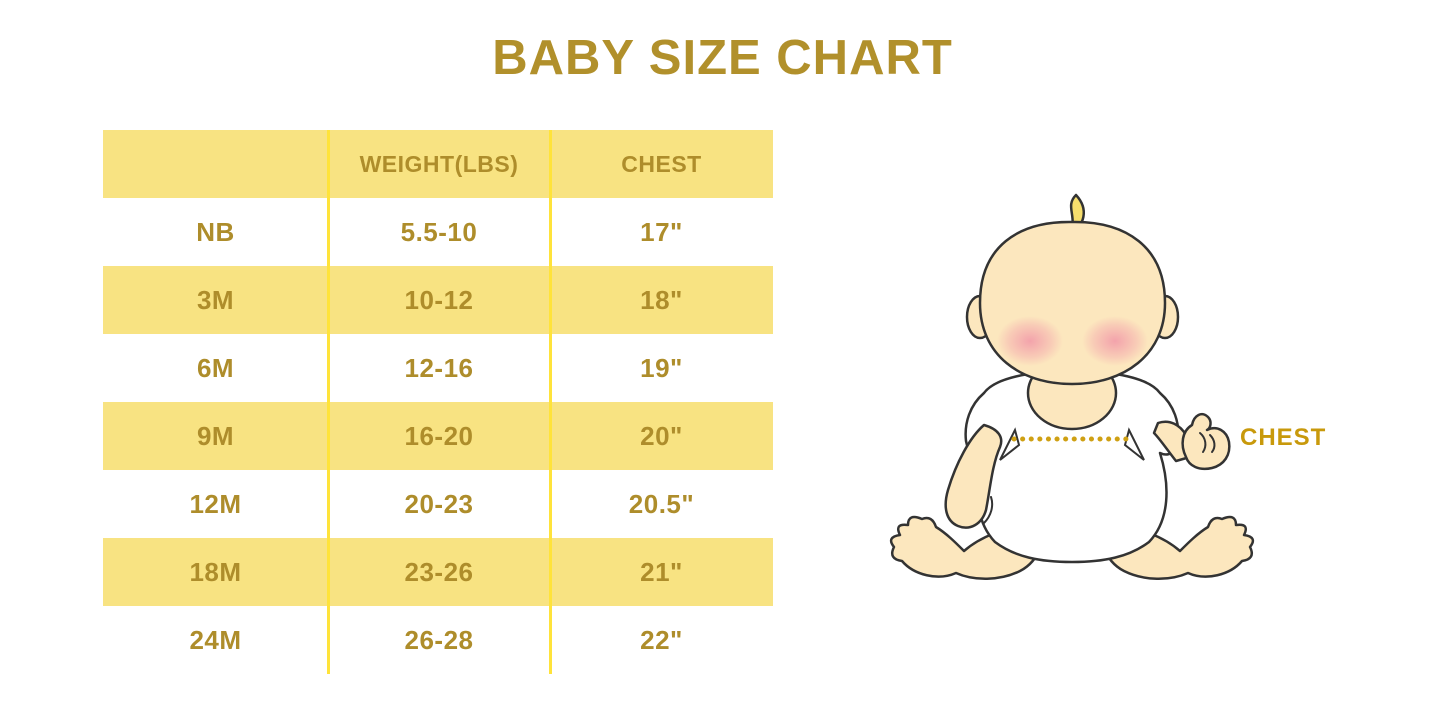 Image resolution: width=1445 pixels, height=723 pixels. I want to click on page-title: BABY SIZE CHART, so click(722, 58).